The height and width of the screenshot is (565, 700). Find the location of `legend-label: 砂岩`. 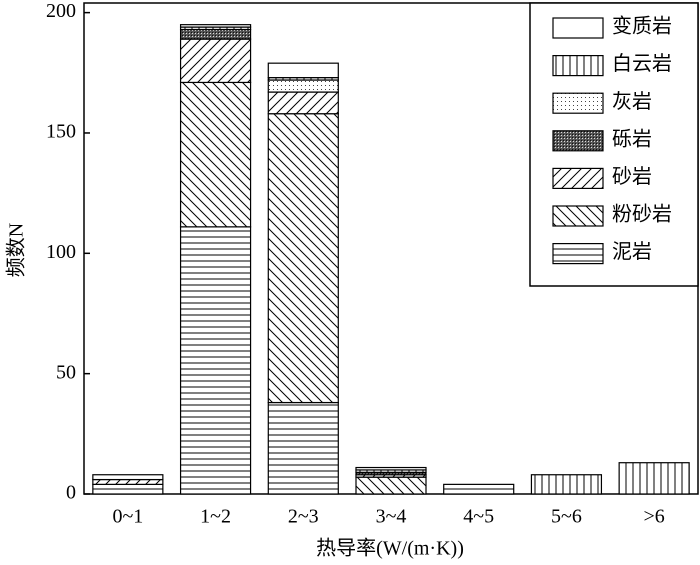

legend-label: 砂岩 is located at coordinates (632, 176).